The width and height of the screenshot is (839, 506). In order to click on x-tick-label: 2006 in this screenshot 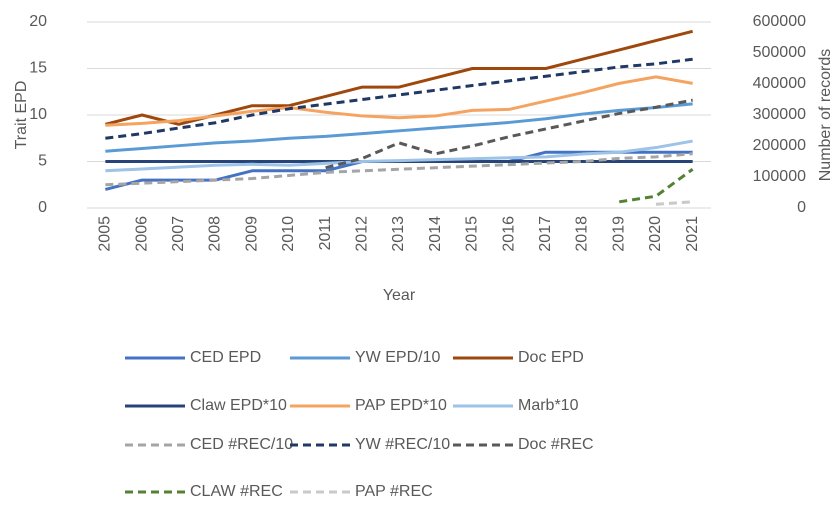, I will do `click(141, 234)`.